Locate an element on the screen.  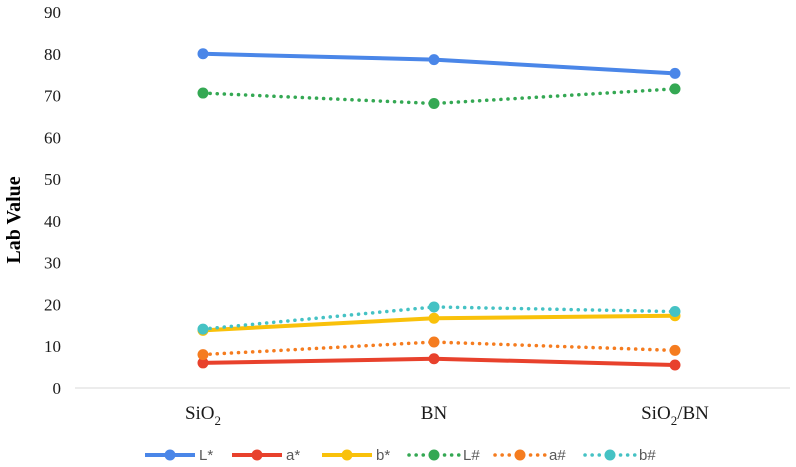
x-tick-label: SiO2/BN is located at coordinates (675, 415).